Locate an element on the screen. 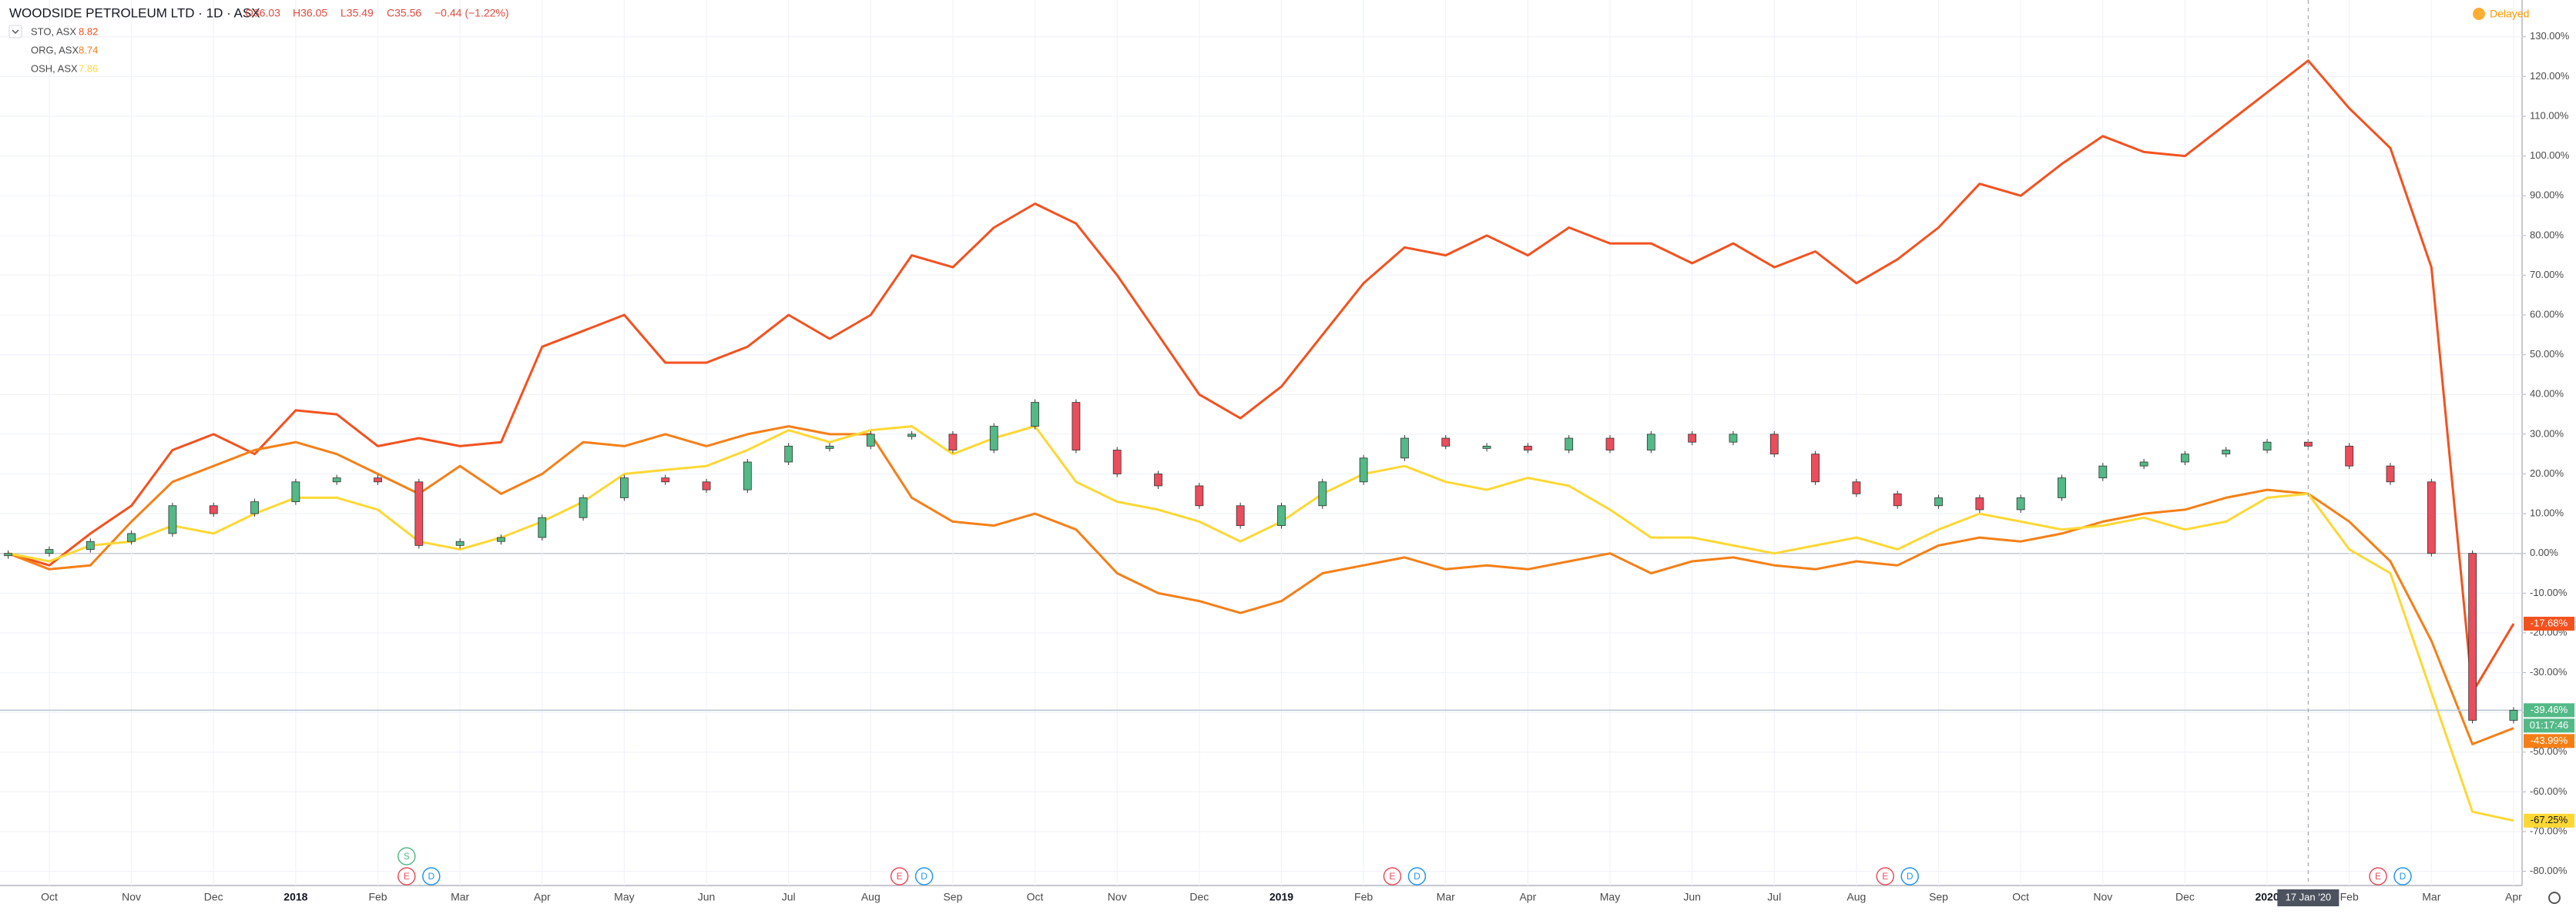 The image size is (2576, 914). ohlc-low: L35.49 is located at coordinates (357, 13).